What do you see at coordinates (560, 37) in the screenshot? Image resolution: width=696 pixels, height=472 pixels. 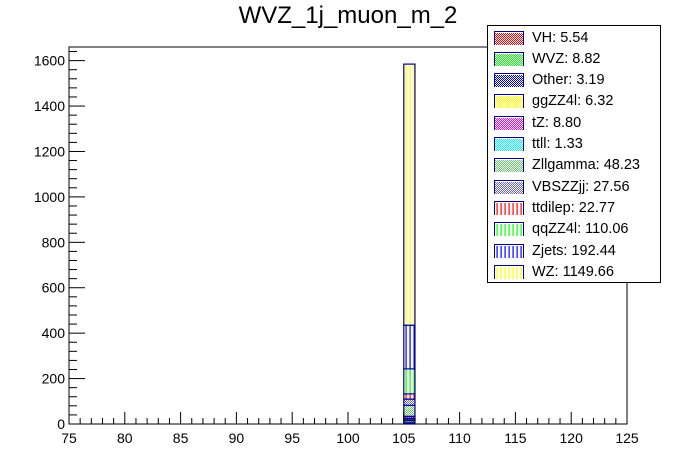 I see `legend-label: VH: 5.54` at bounding box center [560, 37].